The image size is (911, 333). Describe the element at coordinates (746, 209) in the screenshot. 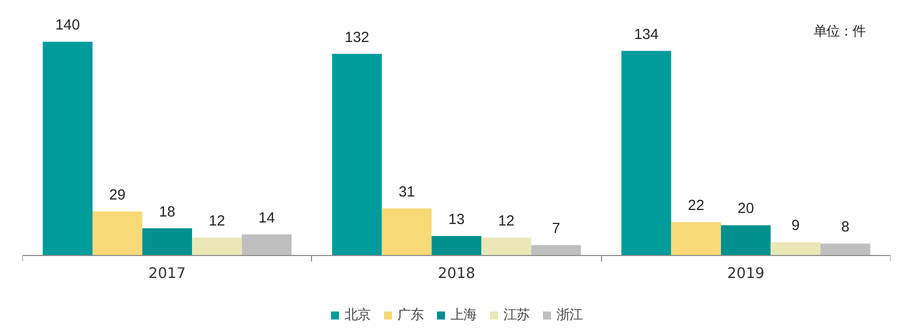

I see `data-label: 20` at that location.